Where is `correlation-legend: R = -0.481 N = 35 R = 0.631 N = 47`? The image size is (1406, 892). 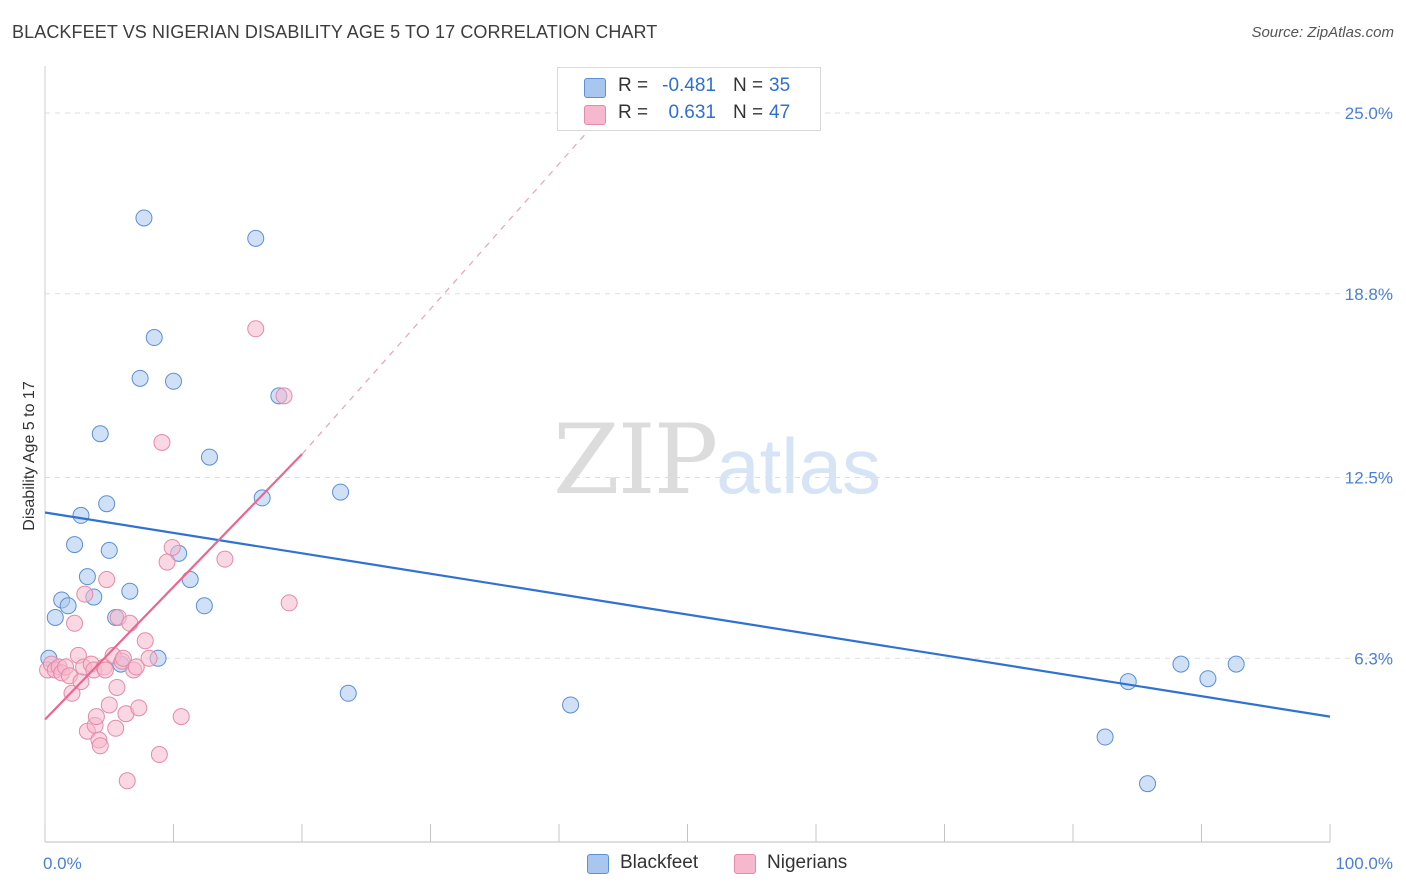
correlation-legend: R = -0.481 N = 35 R = 0.631 N = 47 is located at coordinates (689, 99).